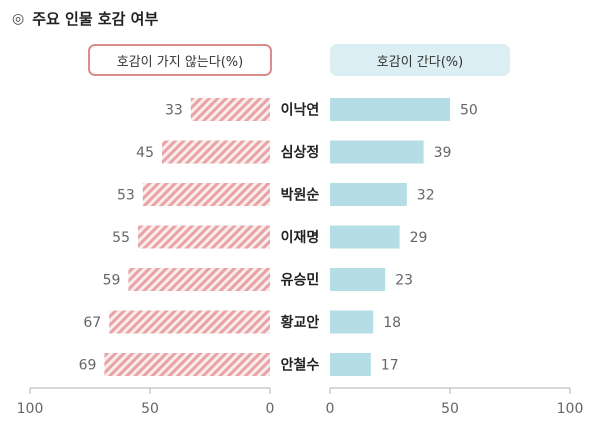 The height and width of the screenshot is (424, 600). I want to click on negative-value-label: 45, so click(145, 153).